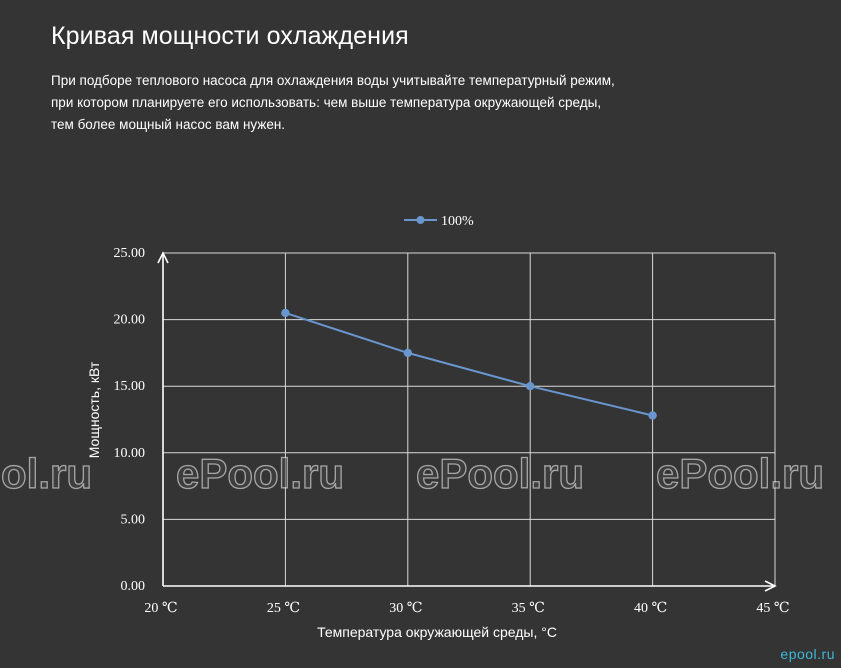  What do you see at coordinates (437, 632) in the screenshot?
I see `x-axis-label: Температура окружающей среды, °С` at bounding box center [437, 632].